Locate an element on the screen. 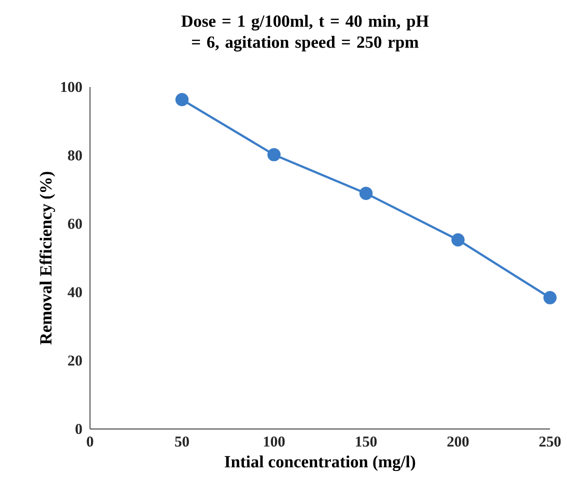 The height and width of the screenshot is (497, 567). x-tick-label: 50 is located at coordinates (182, 441).